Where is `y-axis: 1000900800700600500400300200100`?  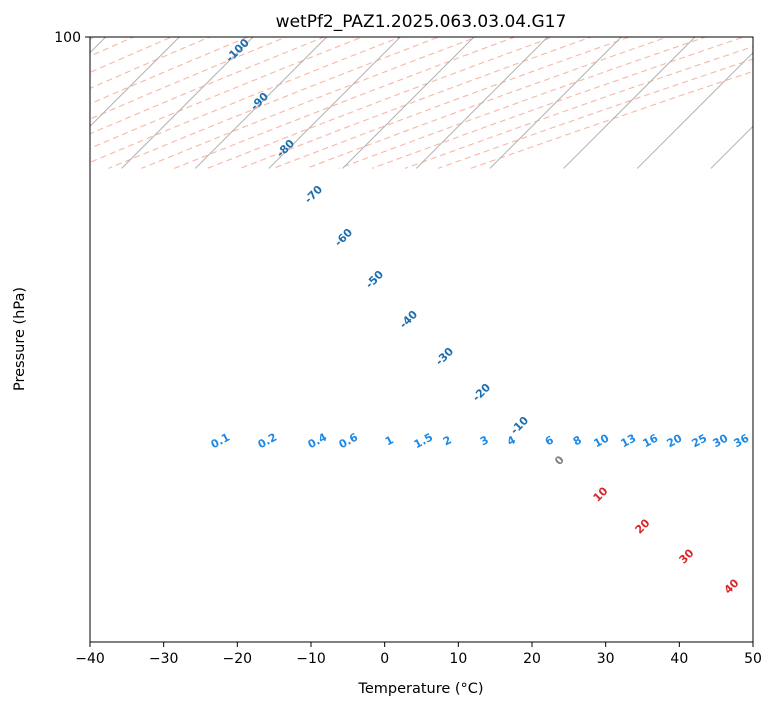 y-axis: 1000900800700600500400300200100 is located at coordinates (72, 38).